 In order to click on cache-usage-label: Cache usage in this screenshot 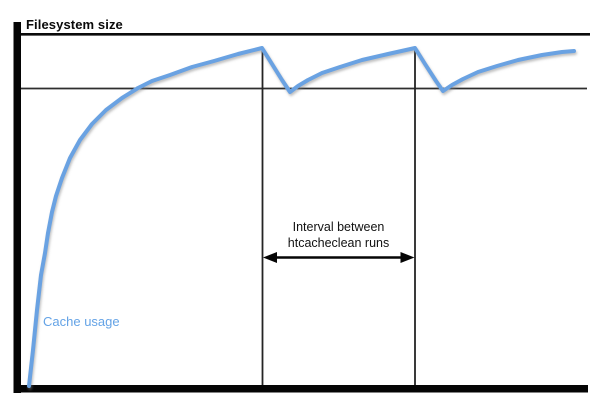, I will do `click(81, 321)`.